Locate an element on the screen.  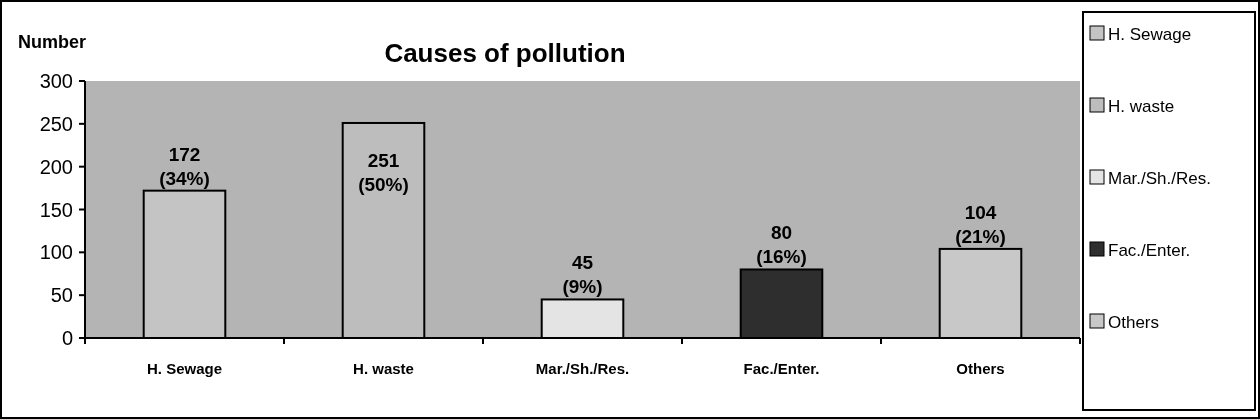
legend-label: Others is located at coordinates (1134, 322).